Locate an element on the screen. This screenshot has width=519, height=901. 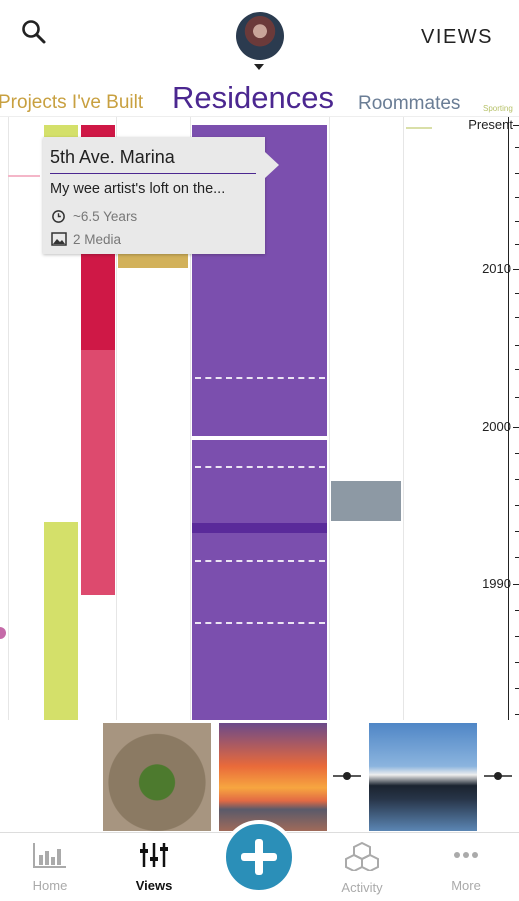
nav-views: Views is located at coordinates (154, 867).